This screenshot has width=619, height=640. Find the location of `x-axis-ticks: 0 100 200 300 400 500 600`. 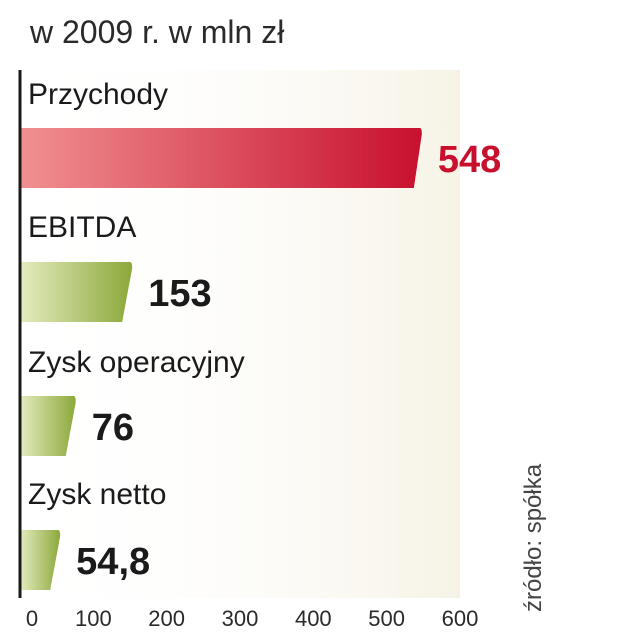

x-axis-ticks: 0 100 200 300 400 500 600 is located at coordinates (252, 618).